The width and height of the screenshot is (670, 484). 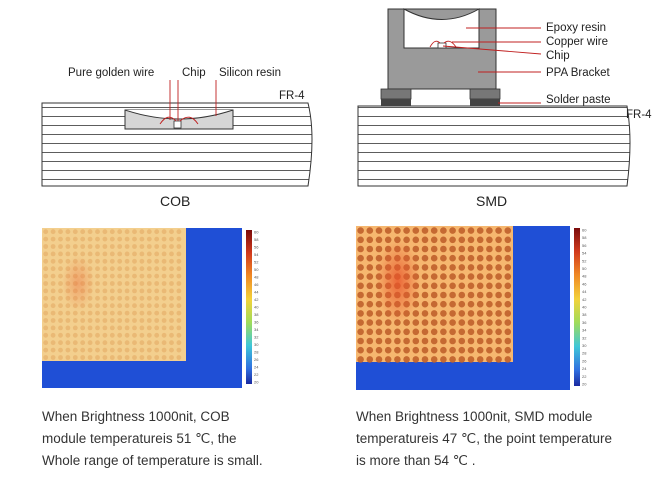 I want to click on smd-caption-line: is more than 54 ℃ ., so click(x=416, y=460).